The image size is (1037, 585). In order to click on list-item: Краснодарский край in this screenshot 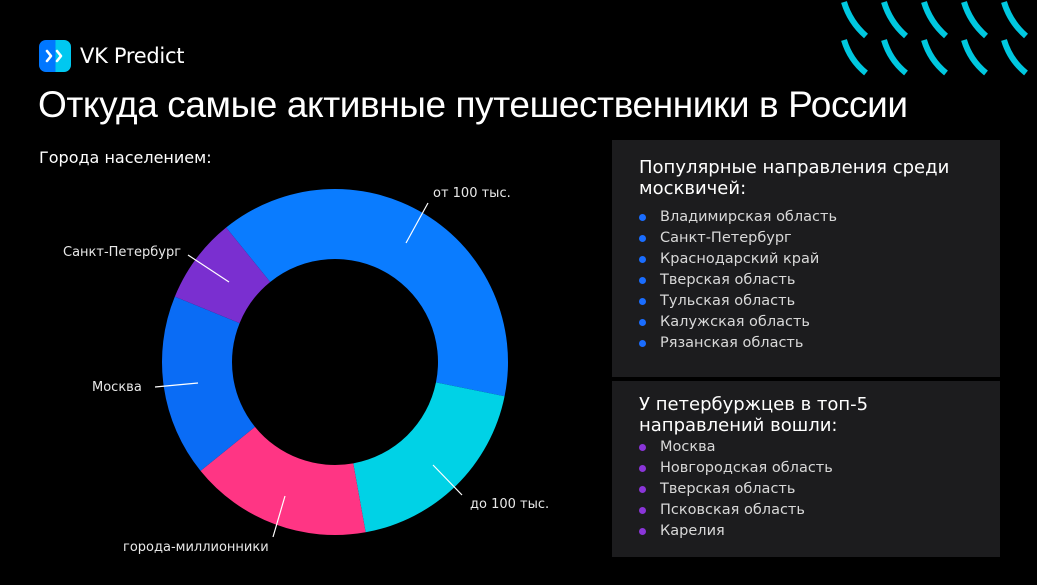, I will do `click(819, 259)`.